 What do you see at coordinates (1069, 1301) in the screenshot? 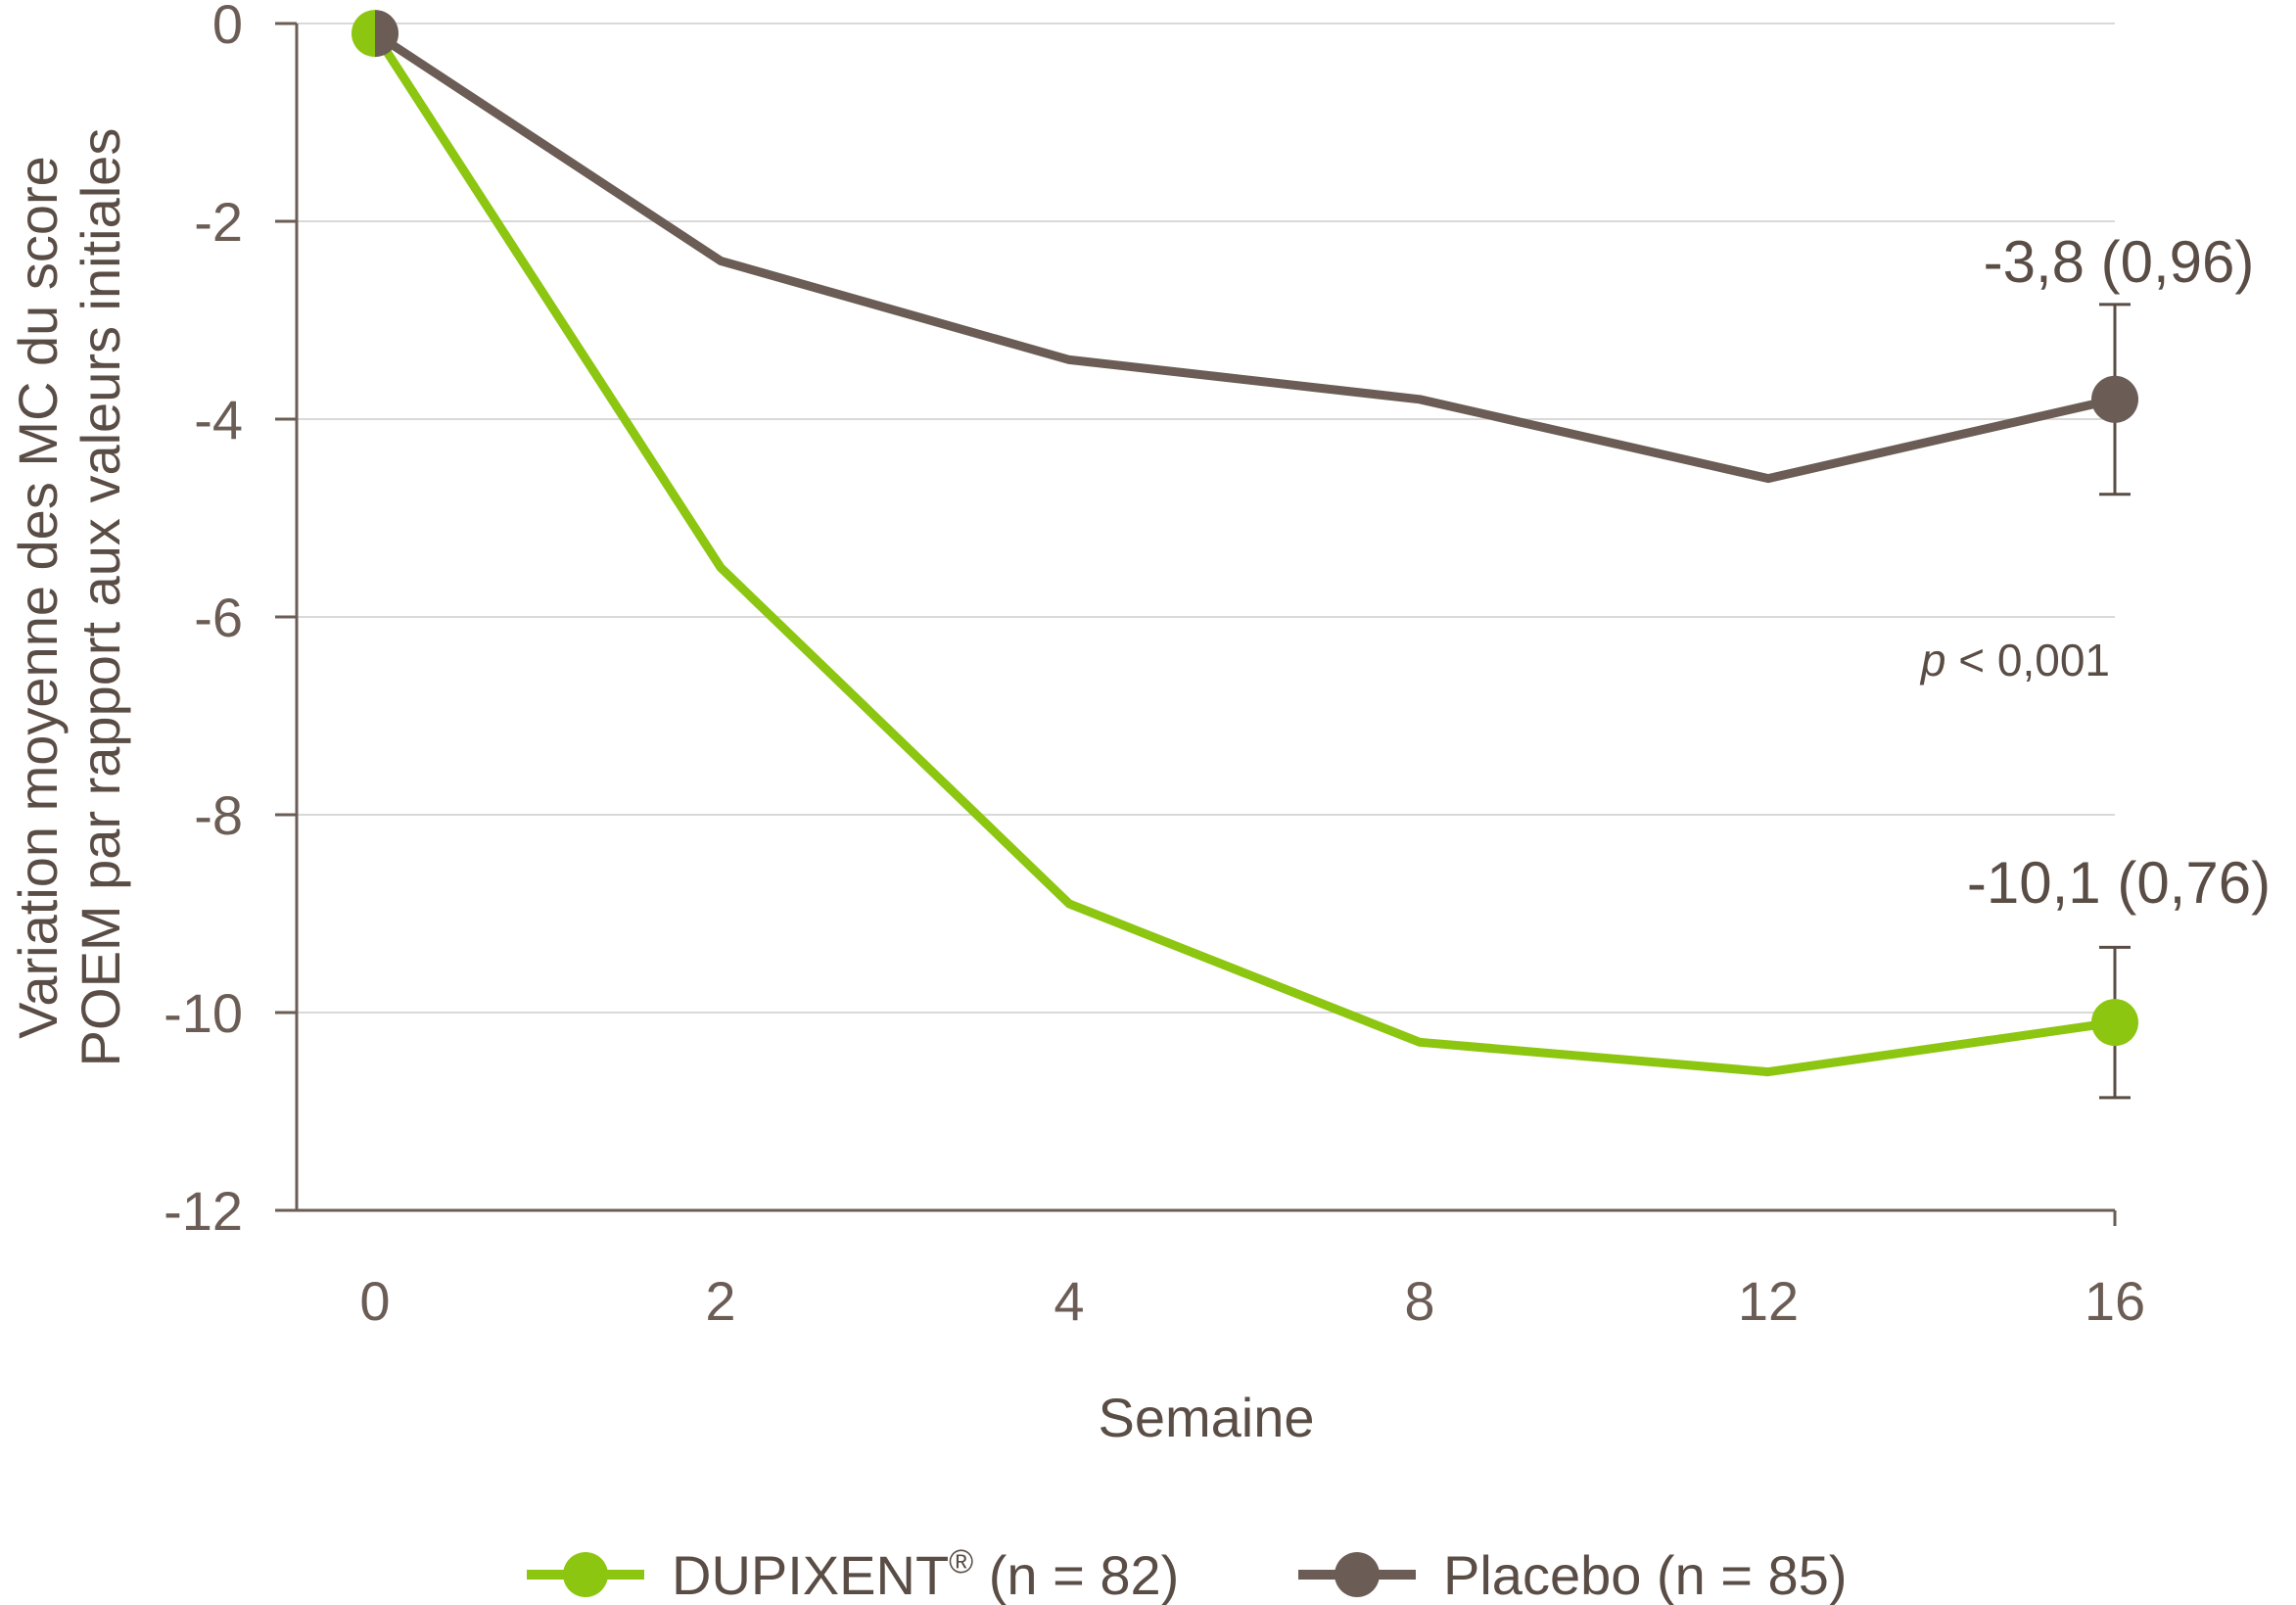
I see `x-tick-label-2: 4` at bounding box center [1069, 1301].